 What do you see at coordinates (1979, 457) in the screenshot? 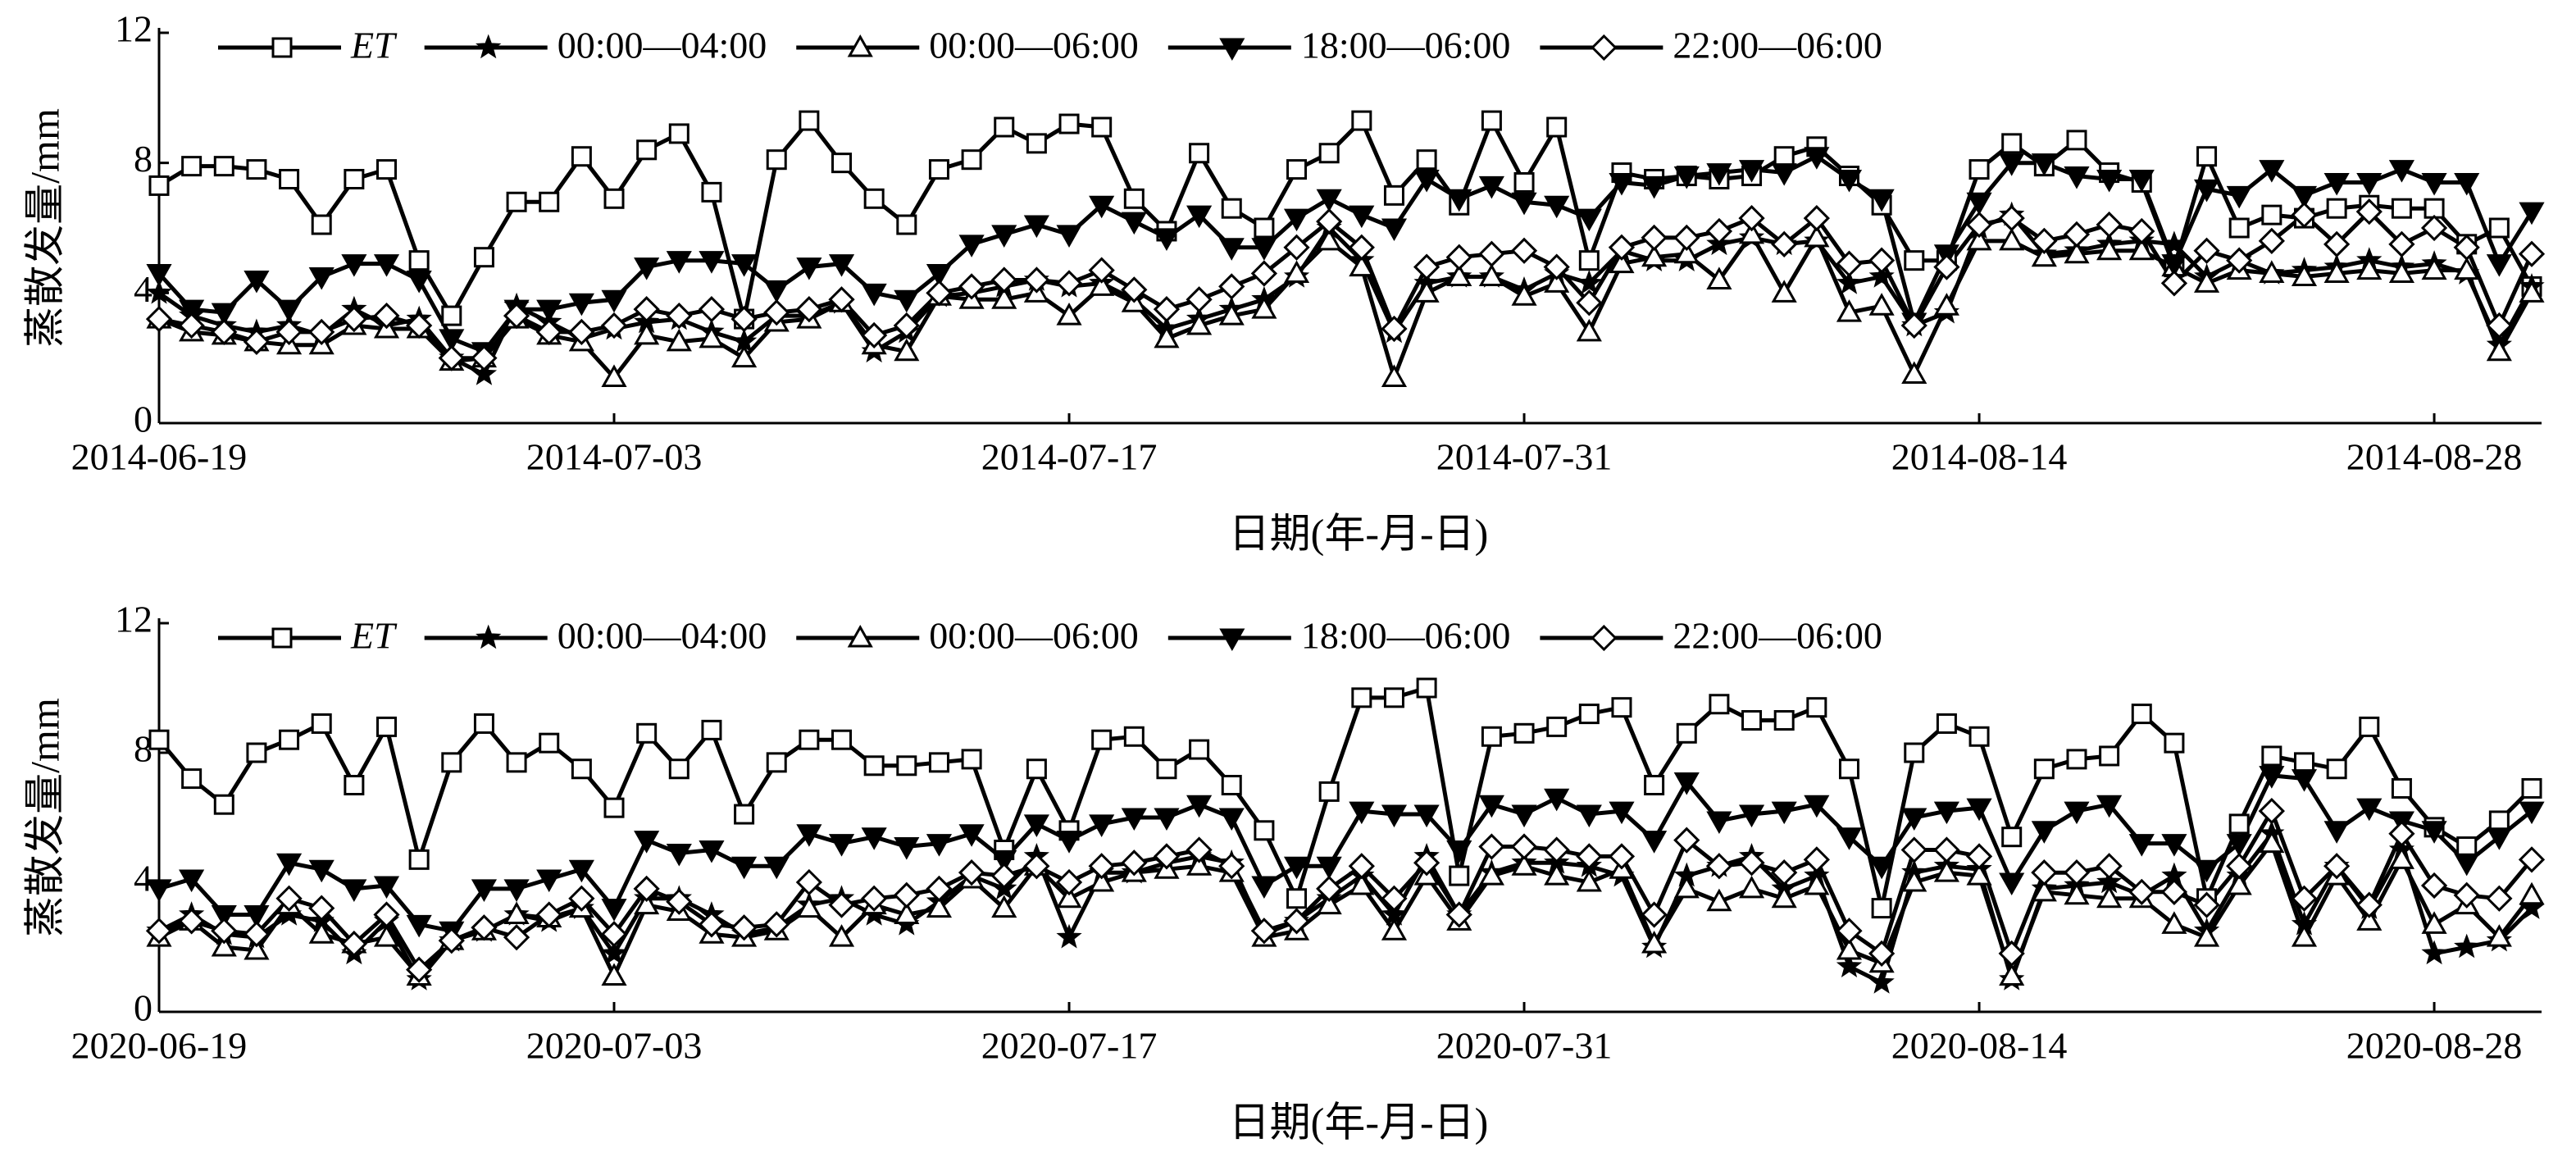
I see `x-tick-label: 2014-08-14` at bounding box center [1979, 457].